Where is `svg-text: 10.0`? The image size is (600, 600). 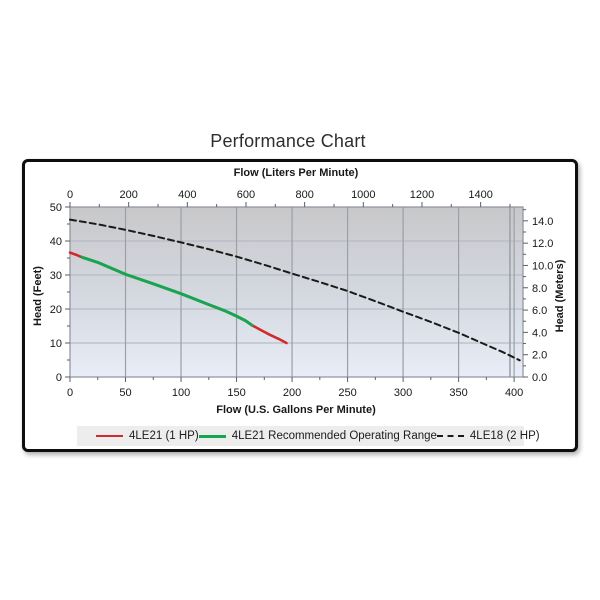
svg-text: 10.0 is located at coordinates (542, 266).